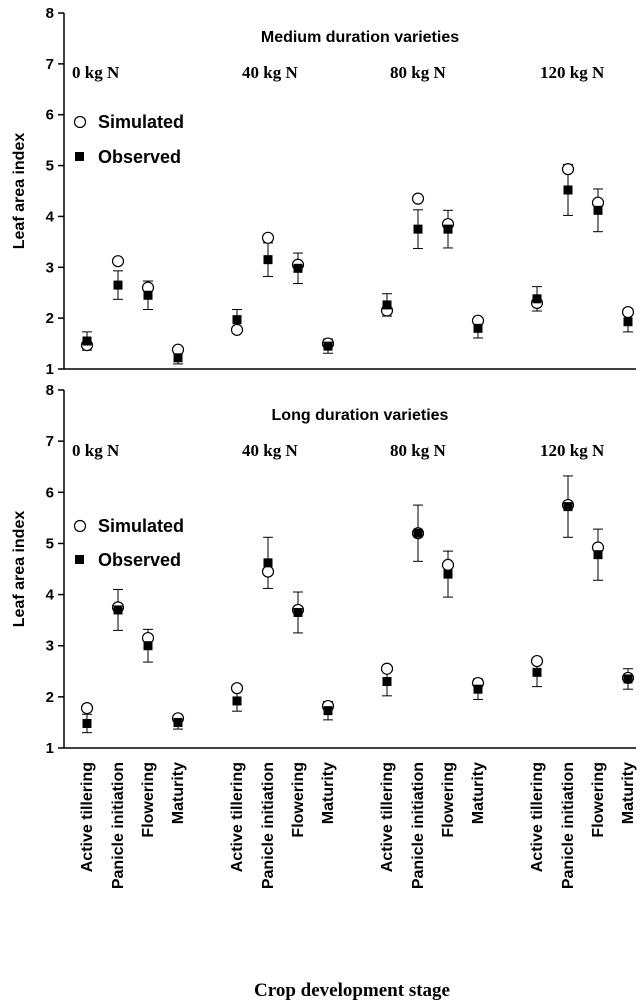 The image size is (642, 1008). What do you see at coordinates (352, 990) in the screenshot?
I see `x-axis-title: Crop development stage` at bounding box center [352, 990].